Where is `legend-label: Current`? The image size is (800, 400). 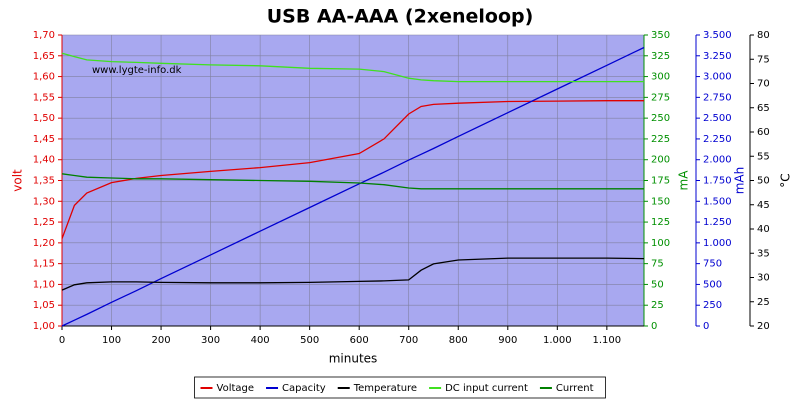
legend-label: Current is located at coordinates (575, 388).